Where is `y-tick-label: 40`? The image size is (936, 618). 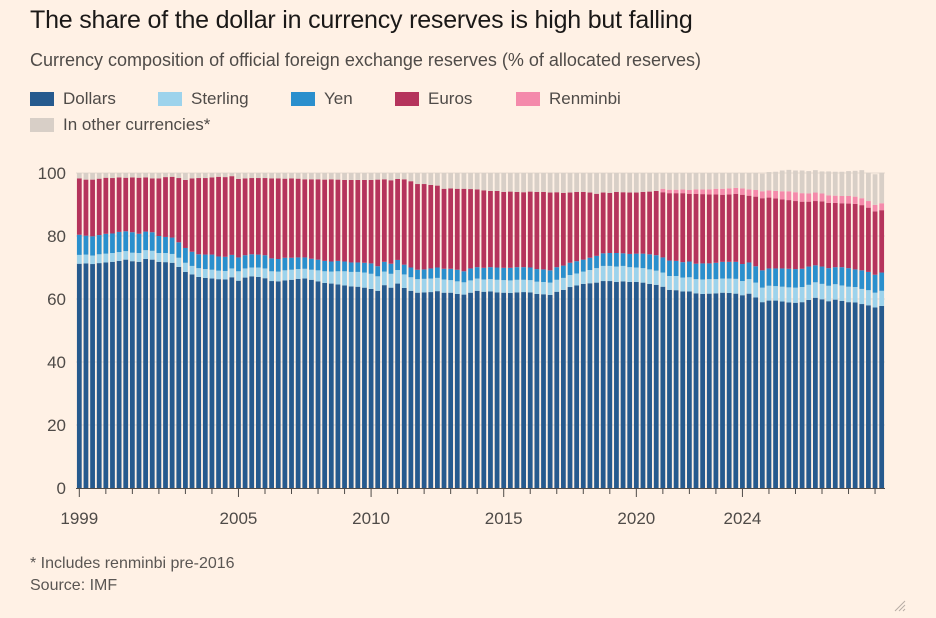
y-tick-label: 40 is located at coordinates (56, 362).